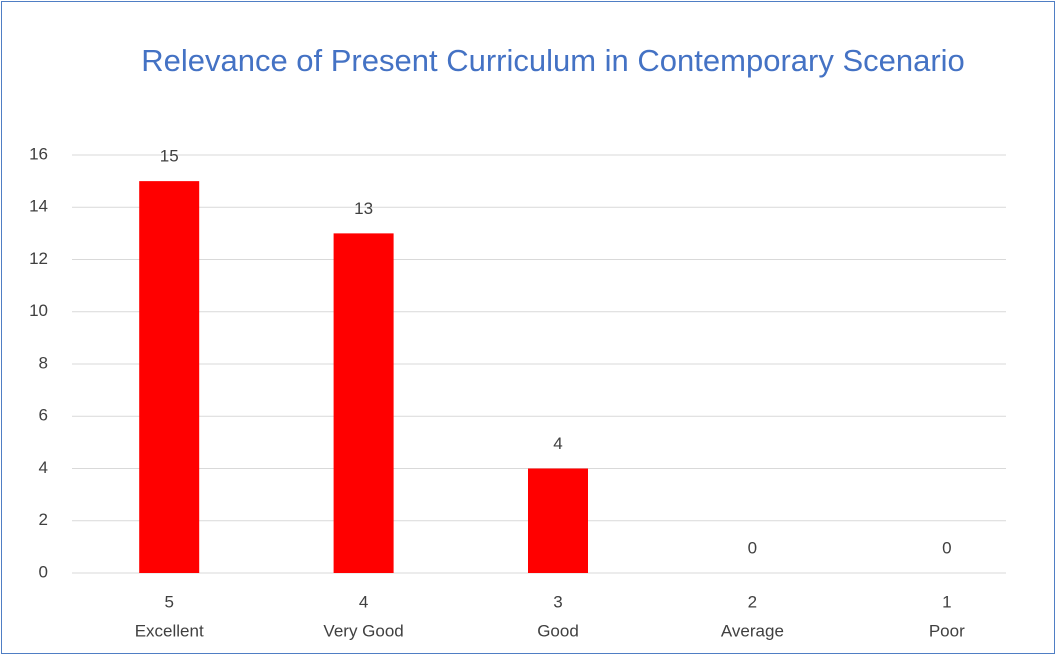  I want to click on x-tick-label: 4, so click(363, 601).